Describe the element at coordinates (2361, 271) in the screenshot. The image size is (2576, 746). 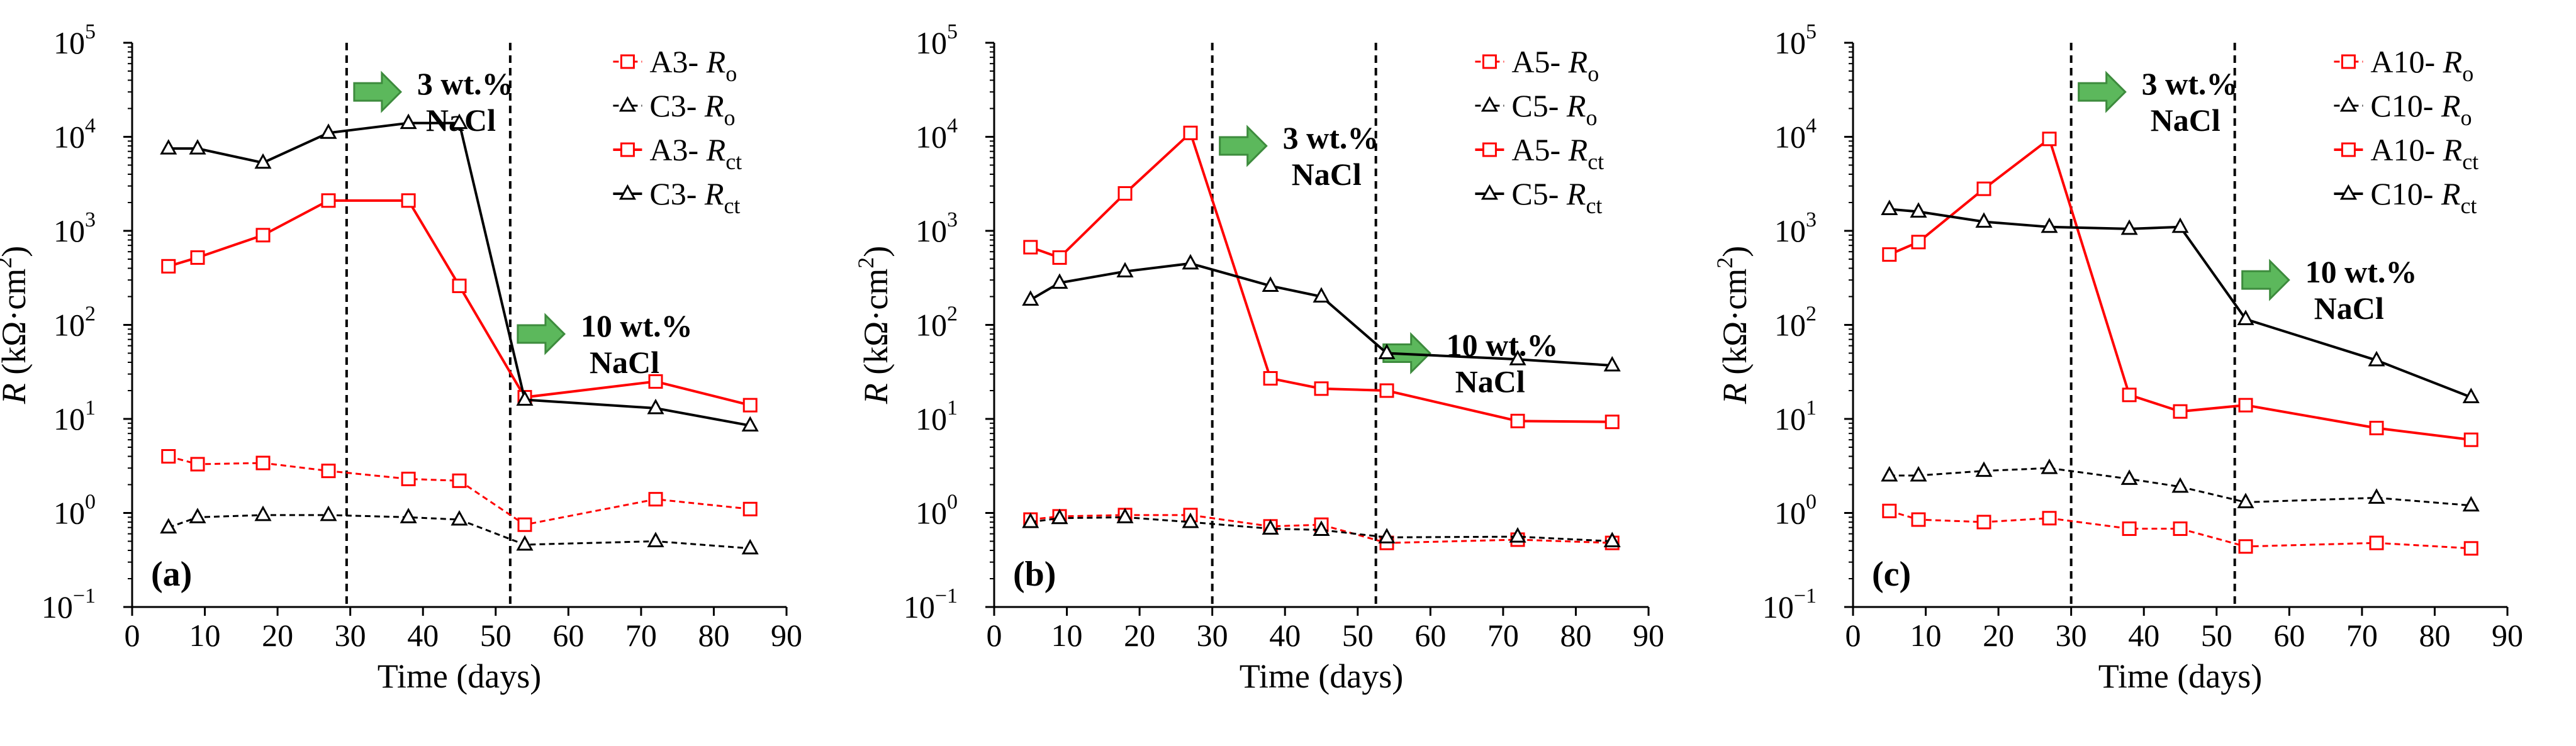
I see `annotation-line-1: 10 wt.%` at that location.